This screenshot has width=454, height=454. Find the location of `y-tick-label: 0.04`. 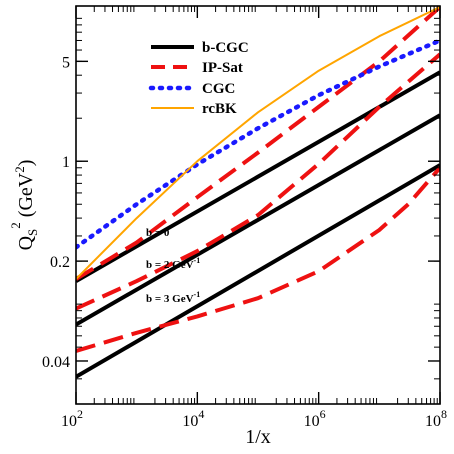

y-tick-label: 0.04 is located at coordinates (56, 362).